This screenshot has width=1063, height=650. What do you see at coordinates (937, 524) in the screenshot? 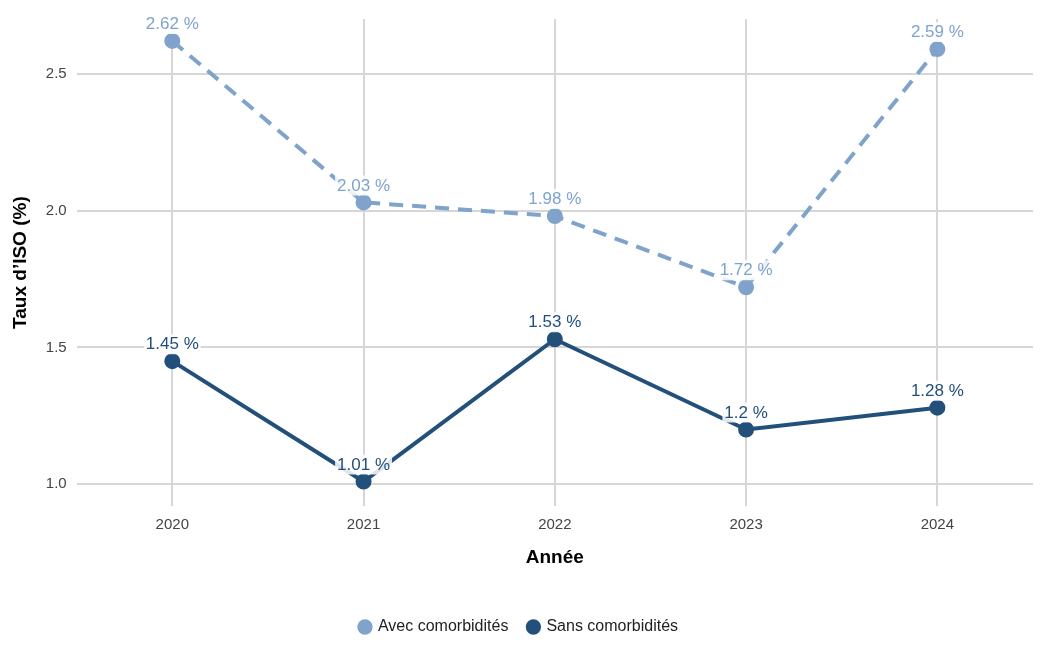
I see `x-tick-label: 2024` at bounding box center [937, 524].